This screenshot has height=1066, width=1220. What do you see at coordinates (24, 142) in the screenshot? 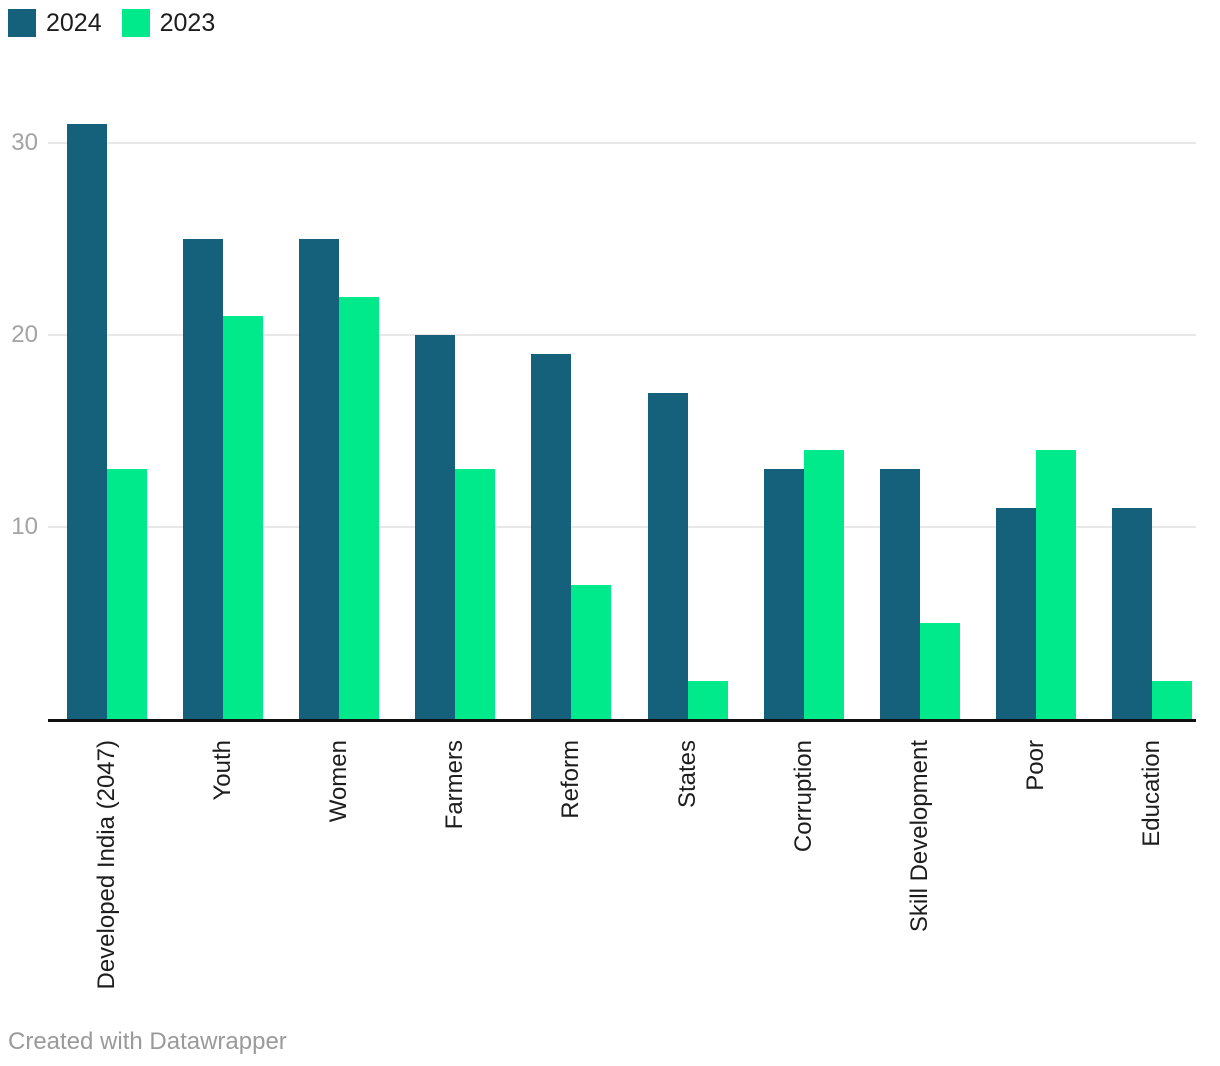
I see `y-tick-label: 30` at bounding box center [24, 142].